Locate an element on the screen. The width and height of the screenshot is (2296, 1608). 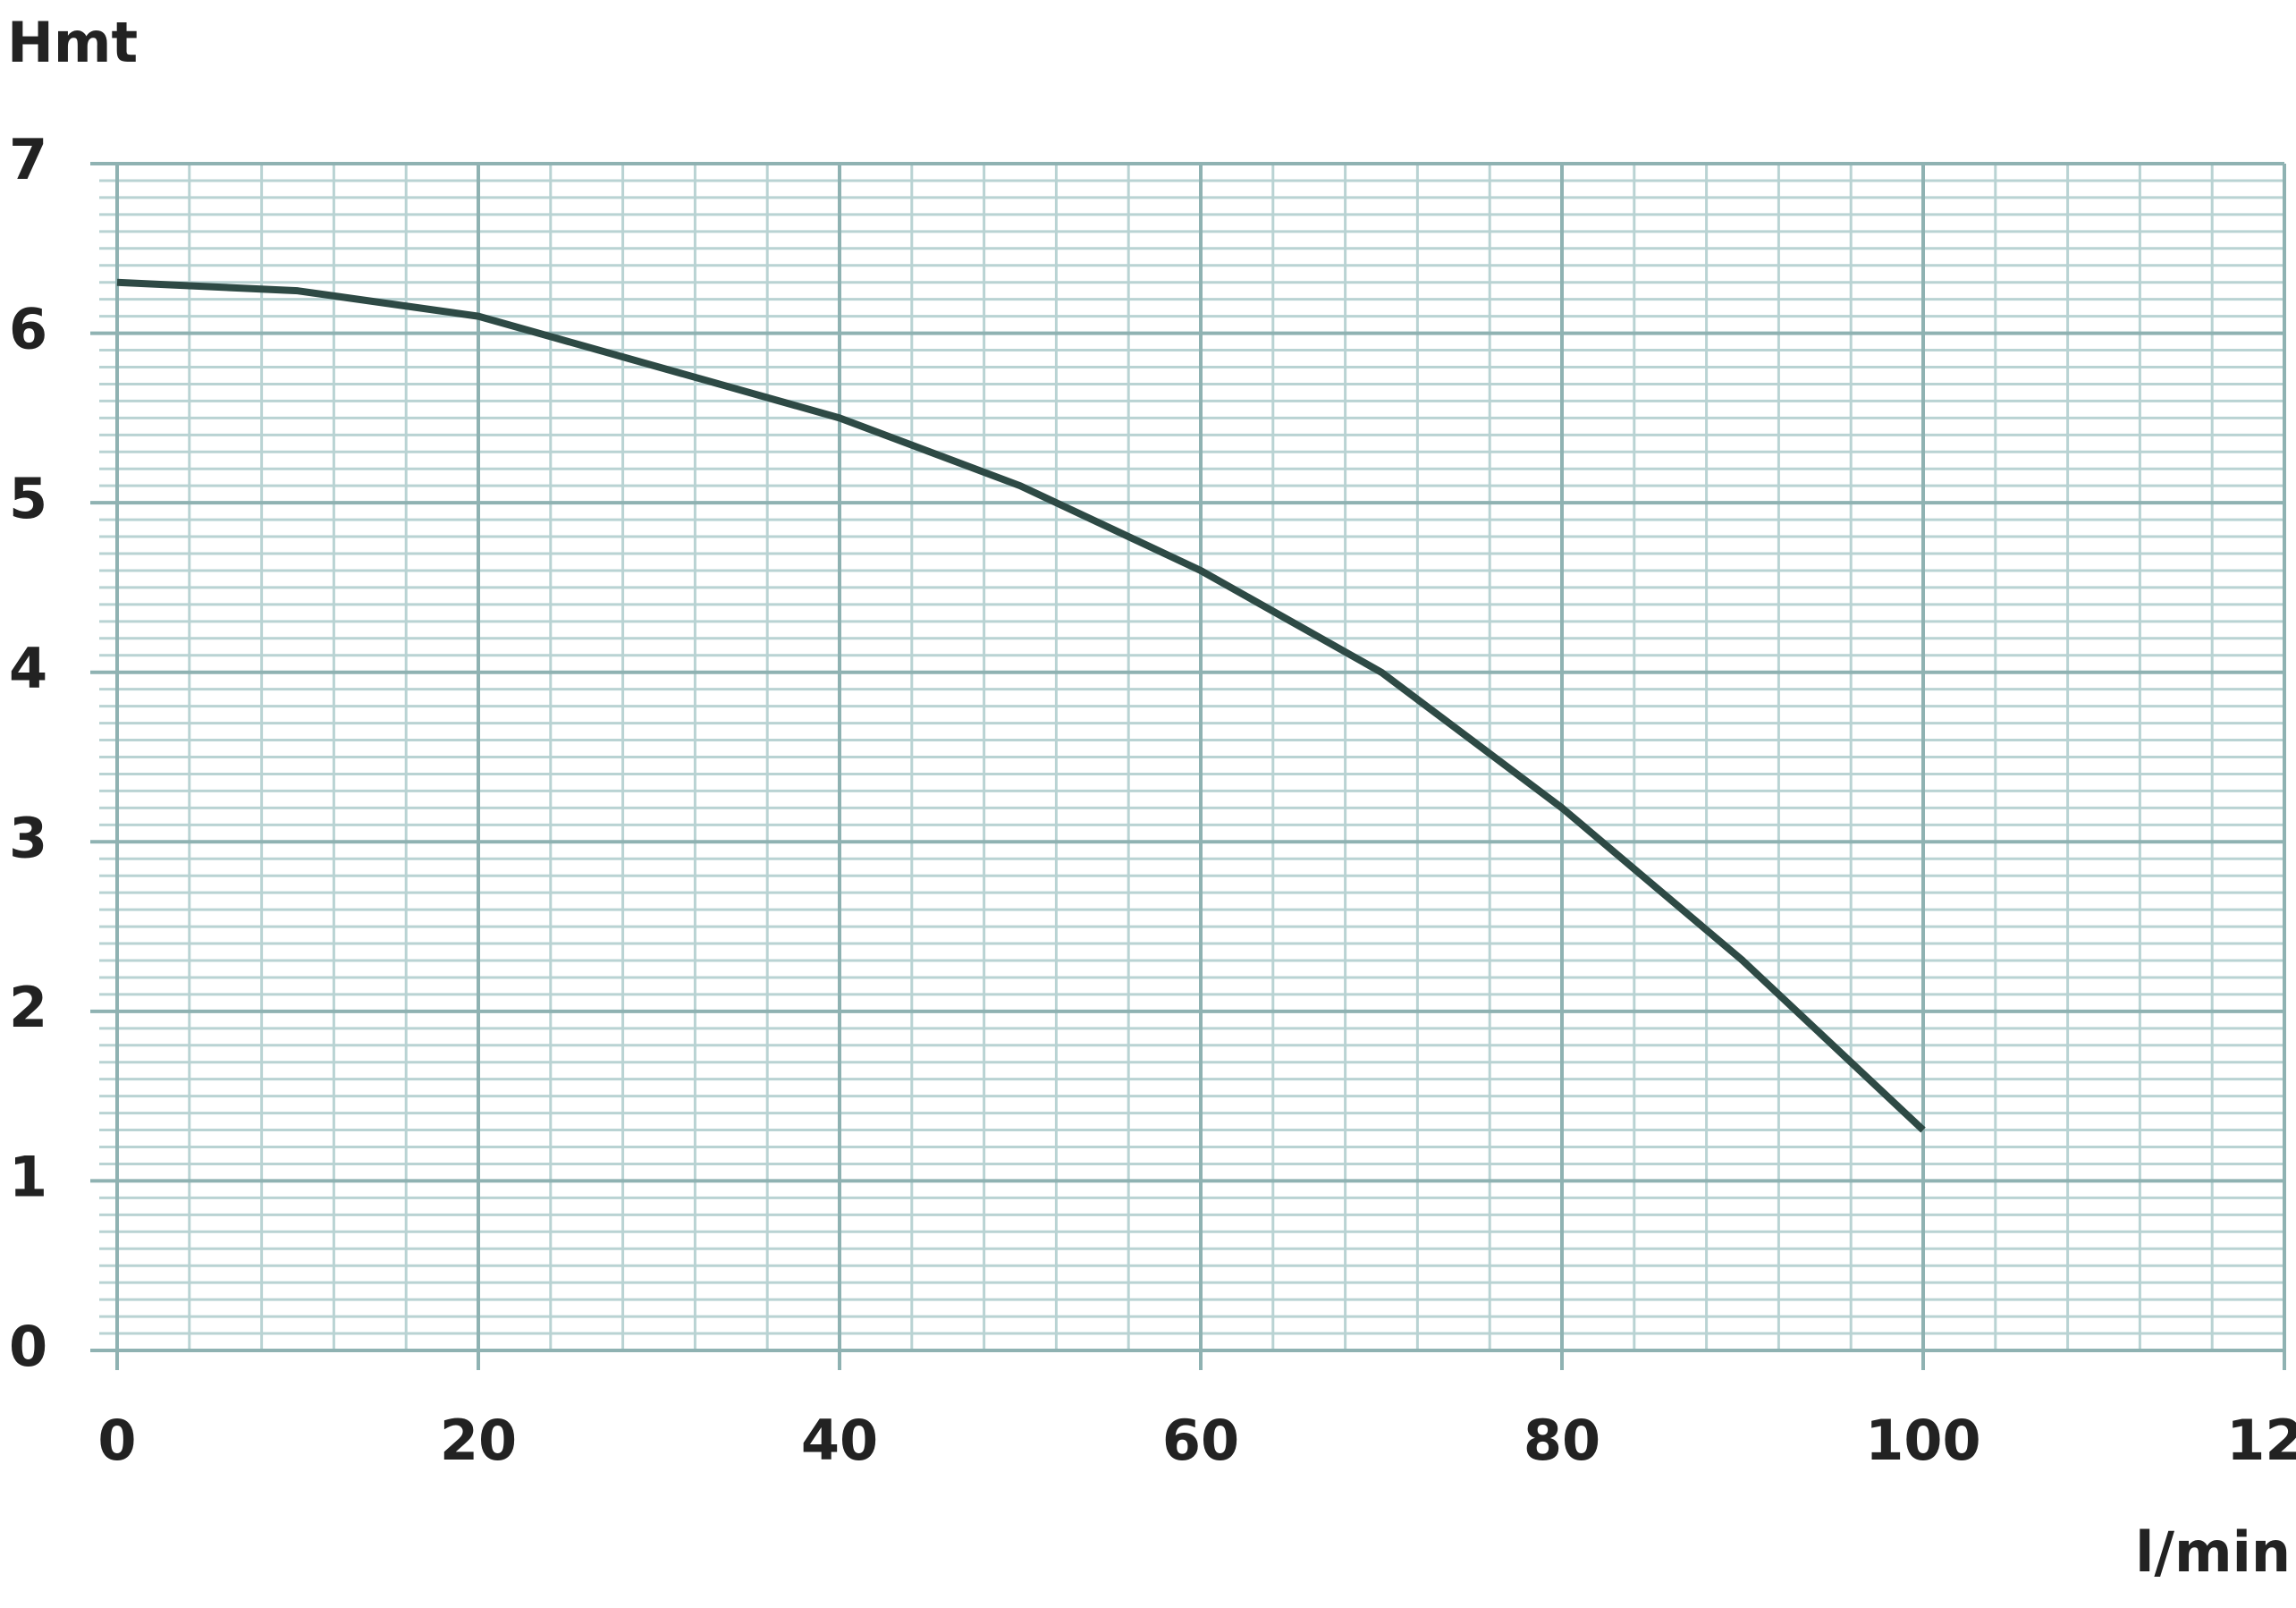
y-axis-label: Hmt is located at coordinates (72, 43).